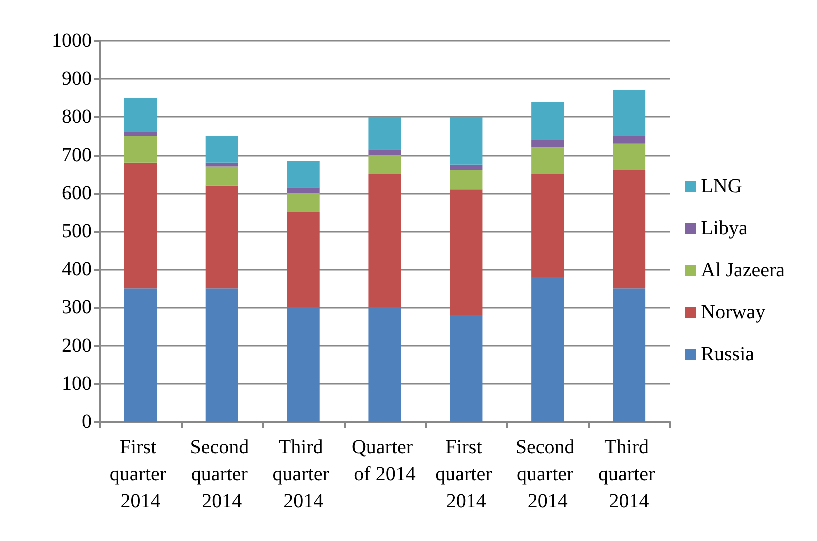  I want to click on y-tick-label: 700, so click(77, 155).